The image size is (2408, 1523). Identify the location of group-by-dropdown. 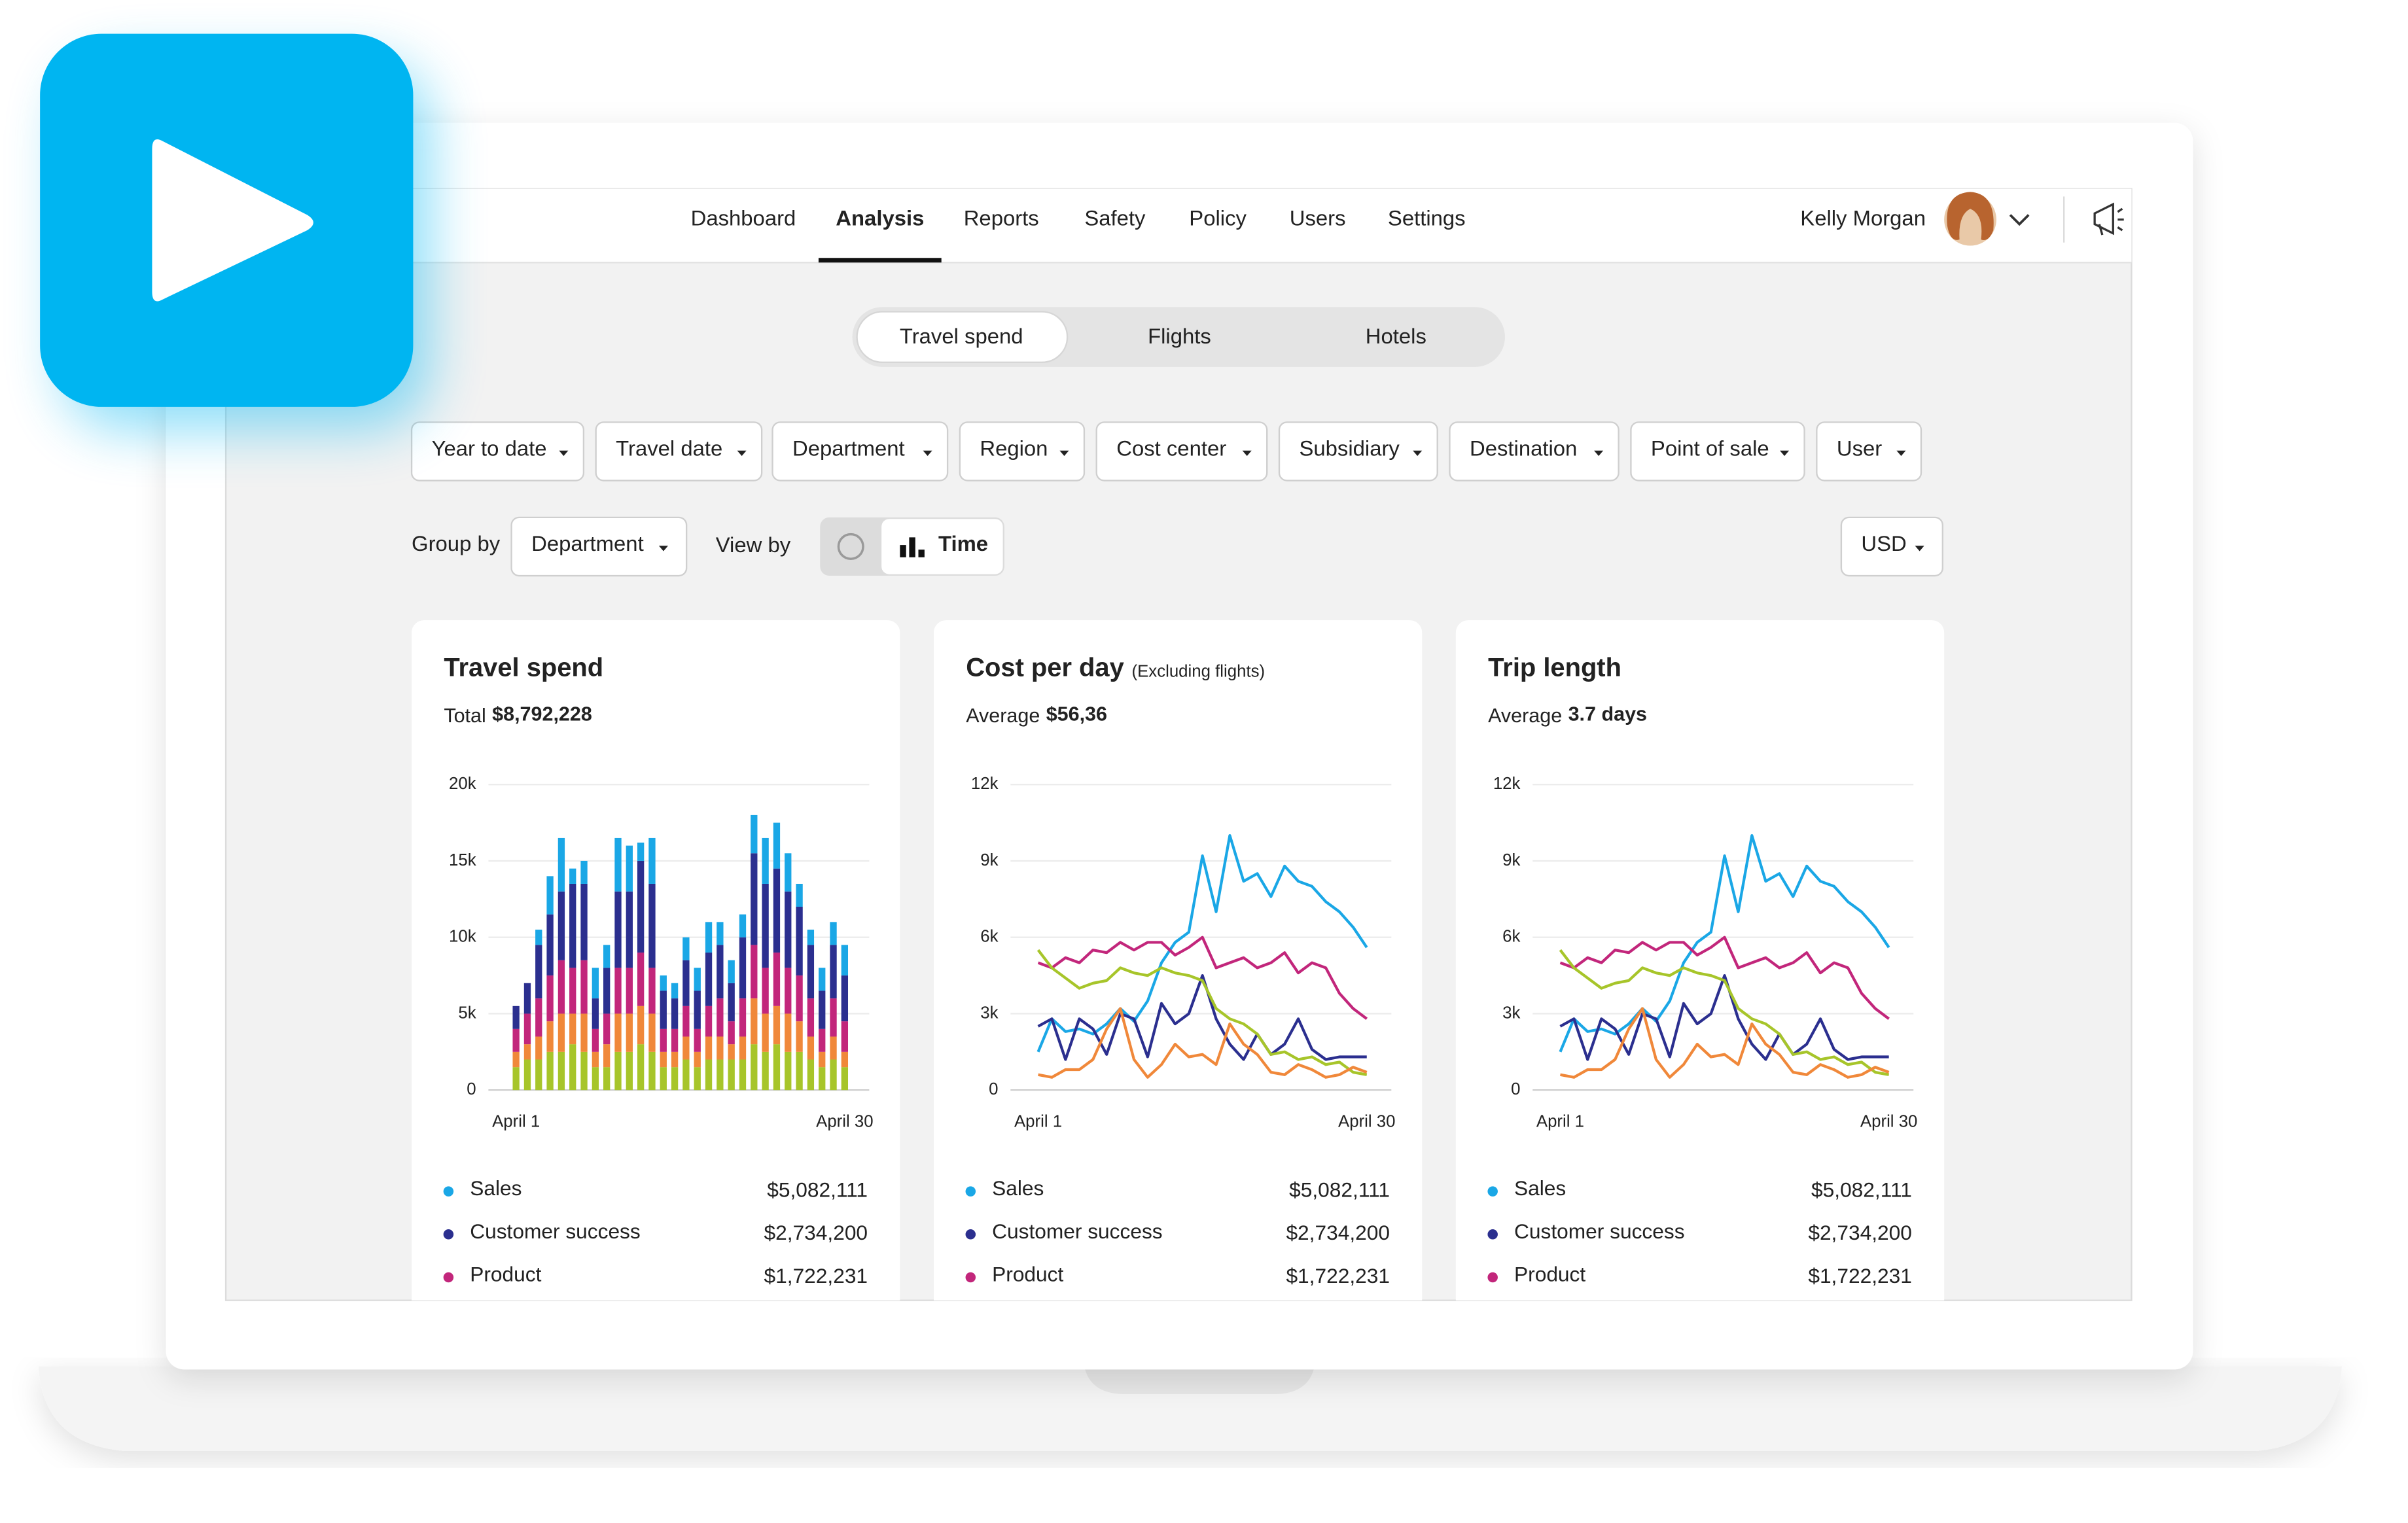
(599, 546).